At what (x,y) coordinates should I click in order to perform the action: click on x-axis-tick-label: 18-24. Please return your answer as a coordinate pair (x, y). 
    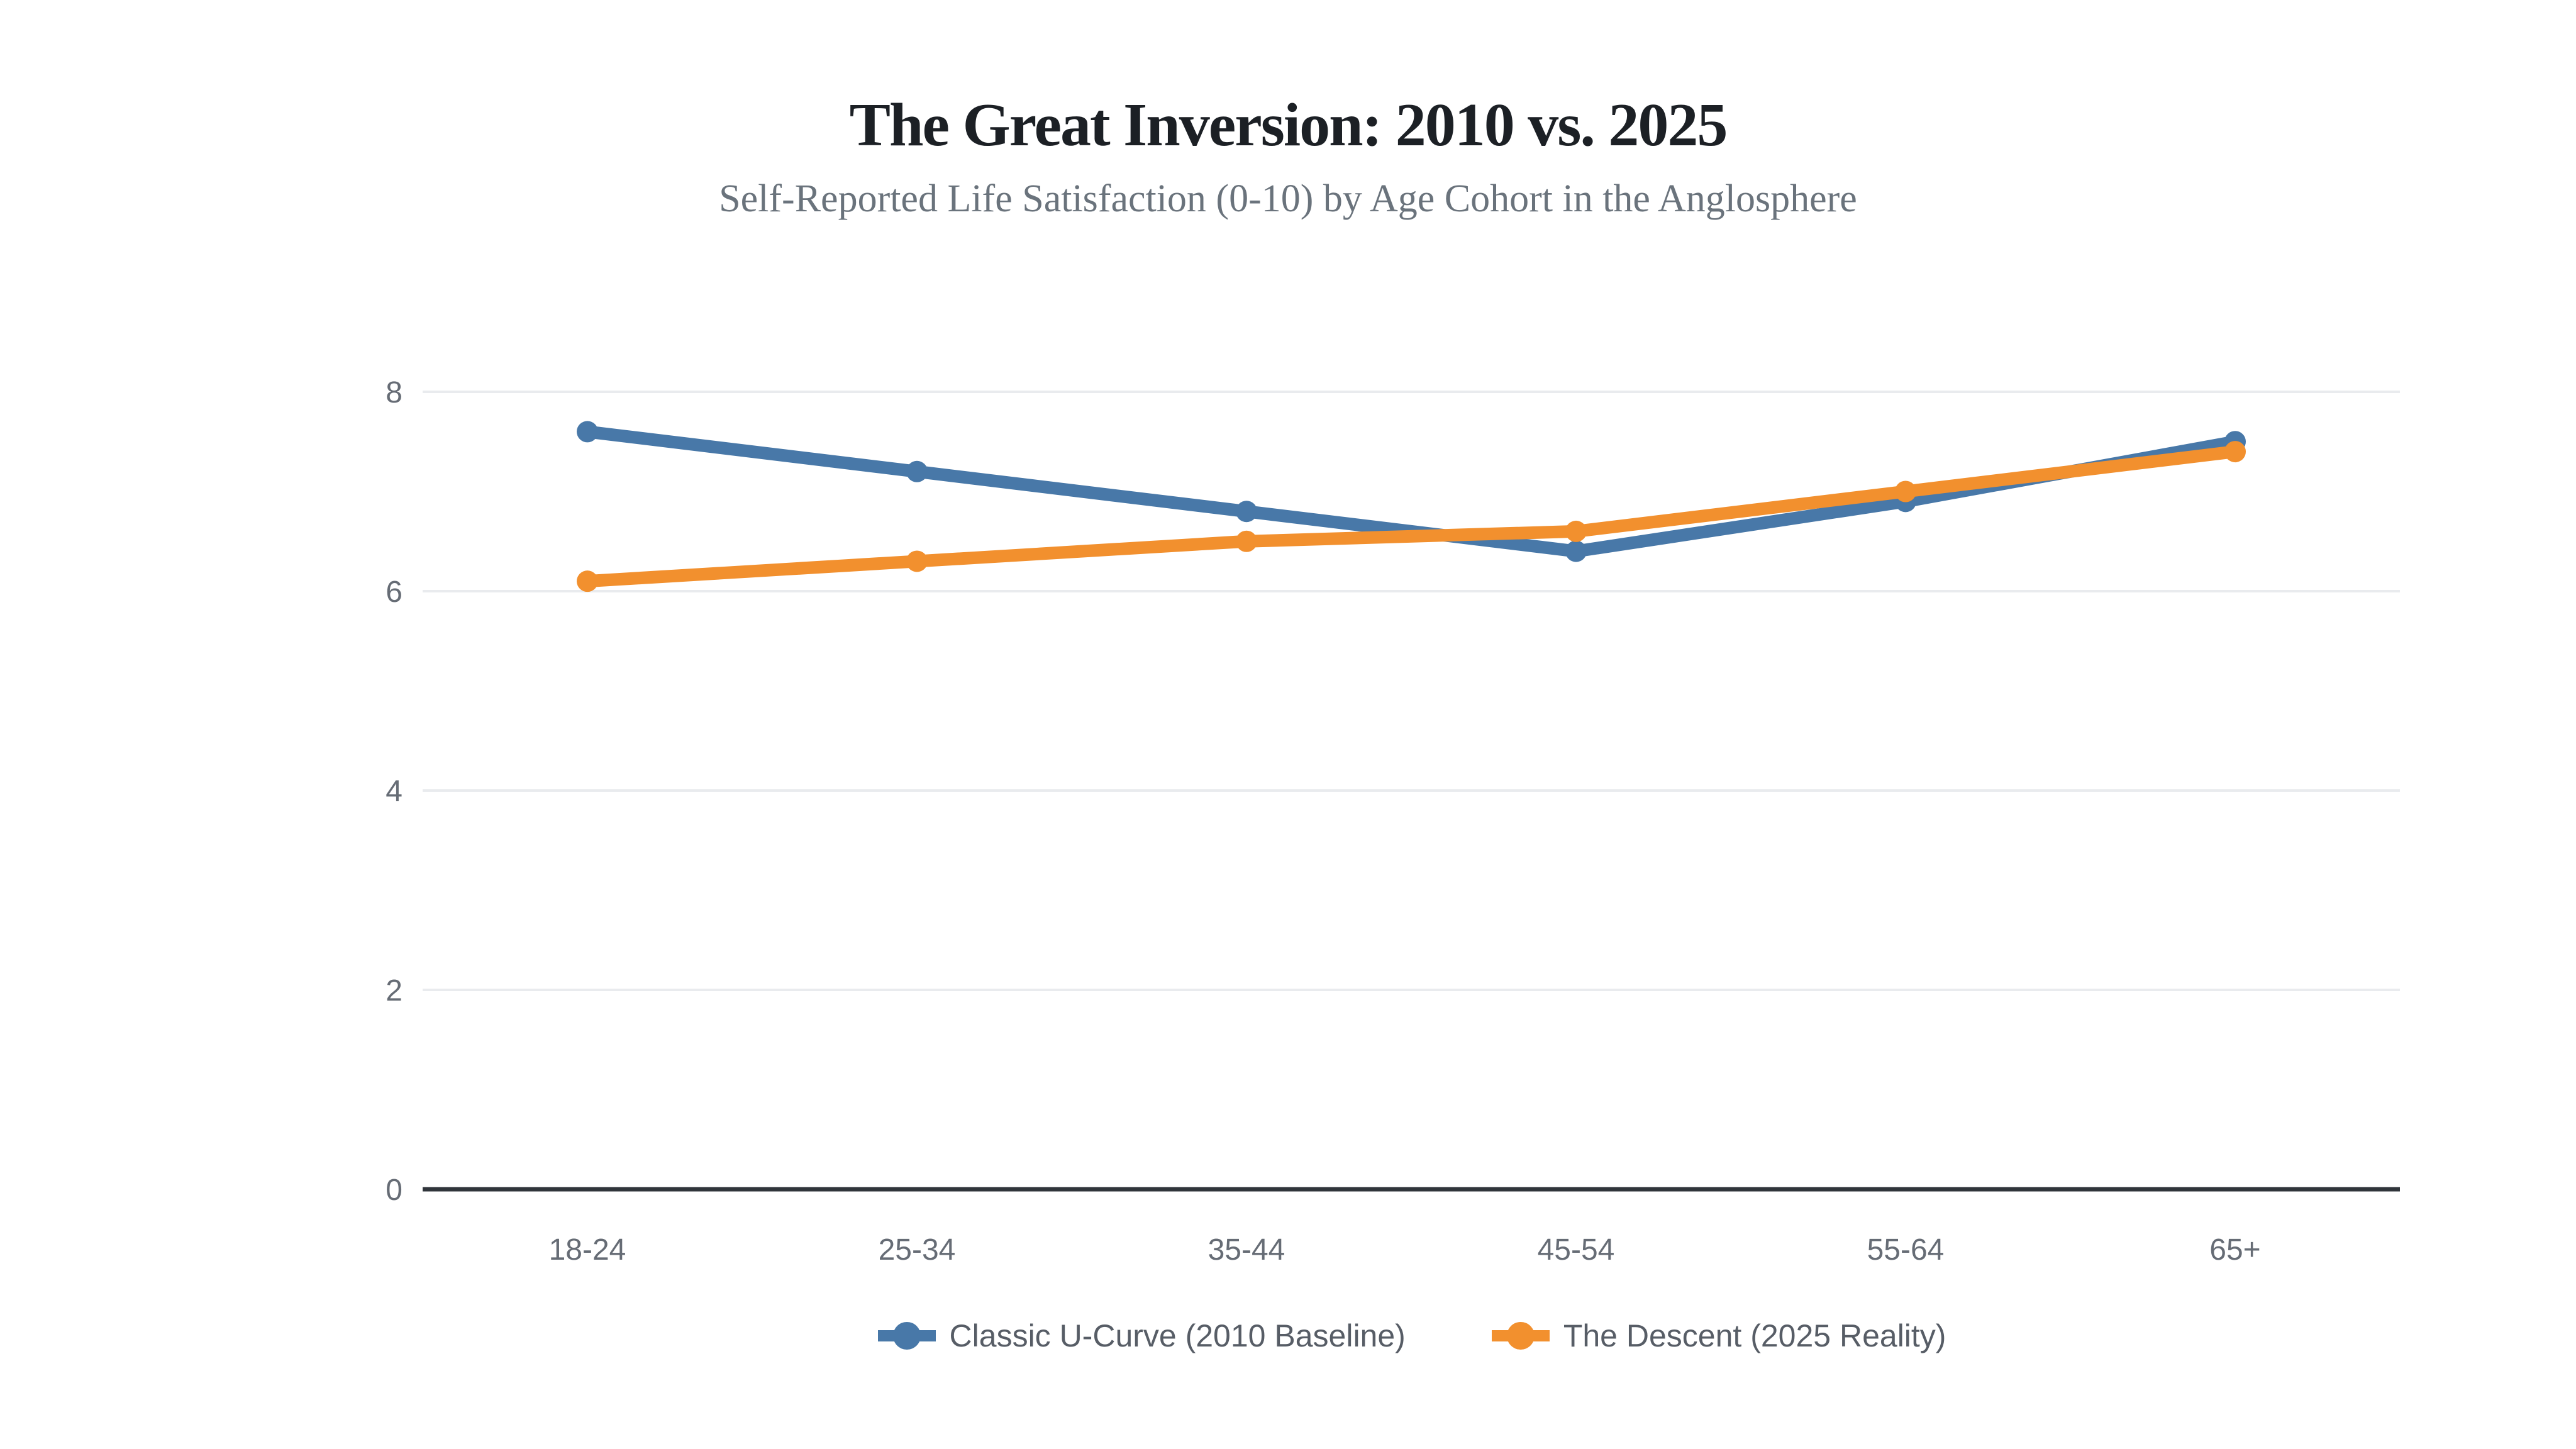
    Looking at the image, I should click on (587, 1250).